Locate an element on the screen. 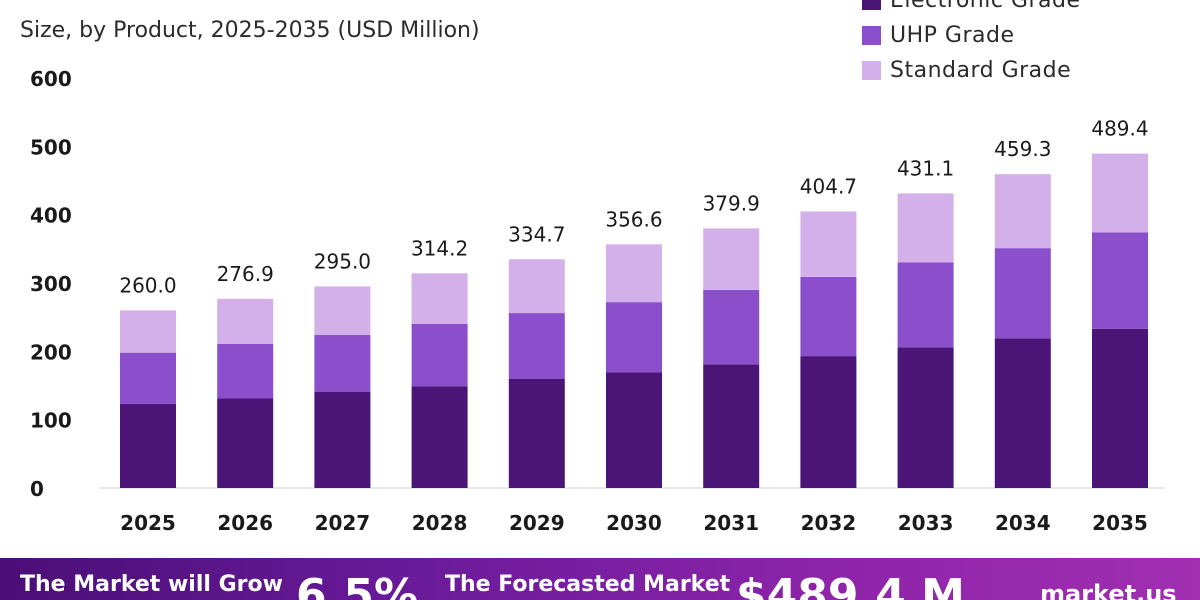 This screenshot has width=1200, height=600. bar-total-label: 431.1 is located at coordinates (925, 168).